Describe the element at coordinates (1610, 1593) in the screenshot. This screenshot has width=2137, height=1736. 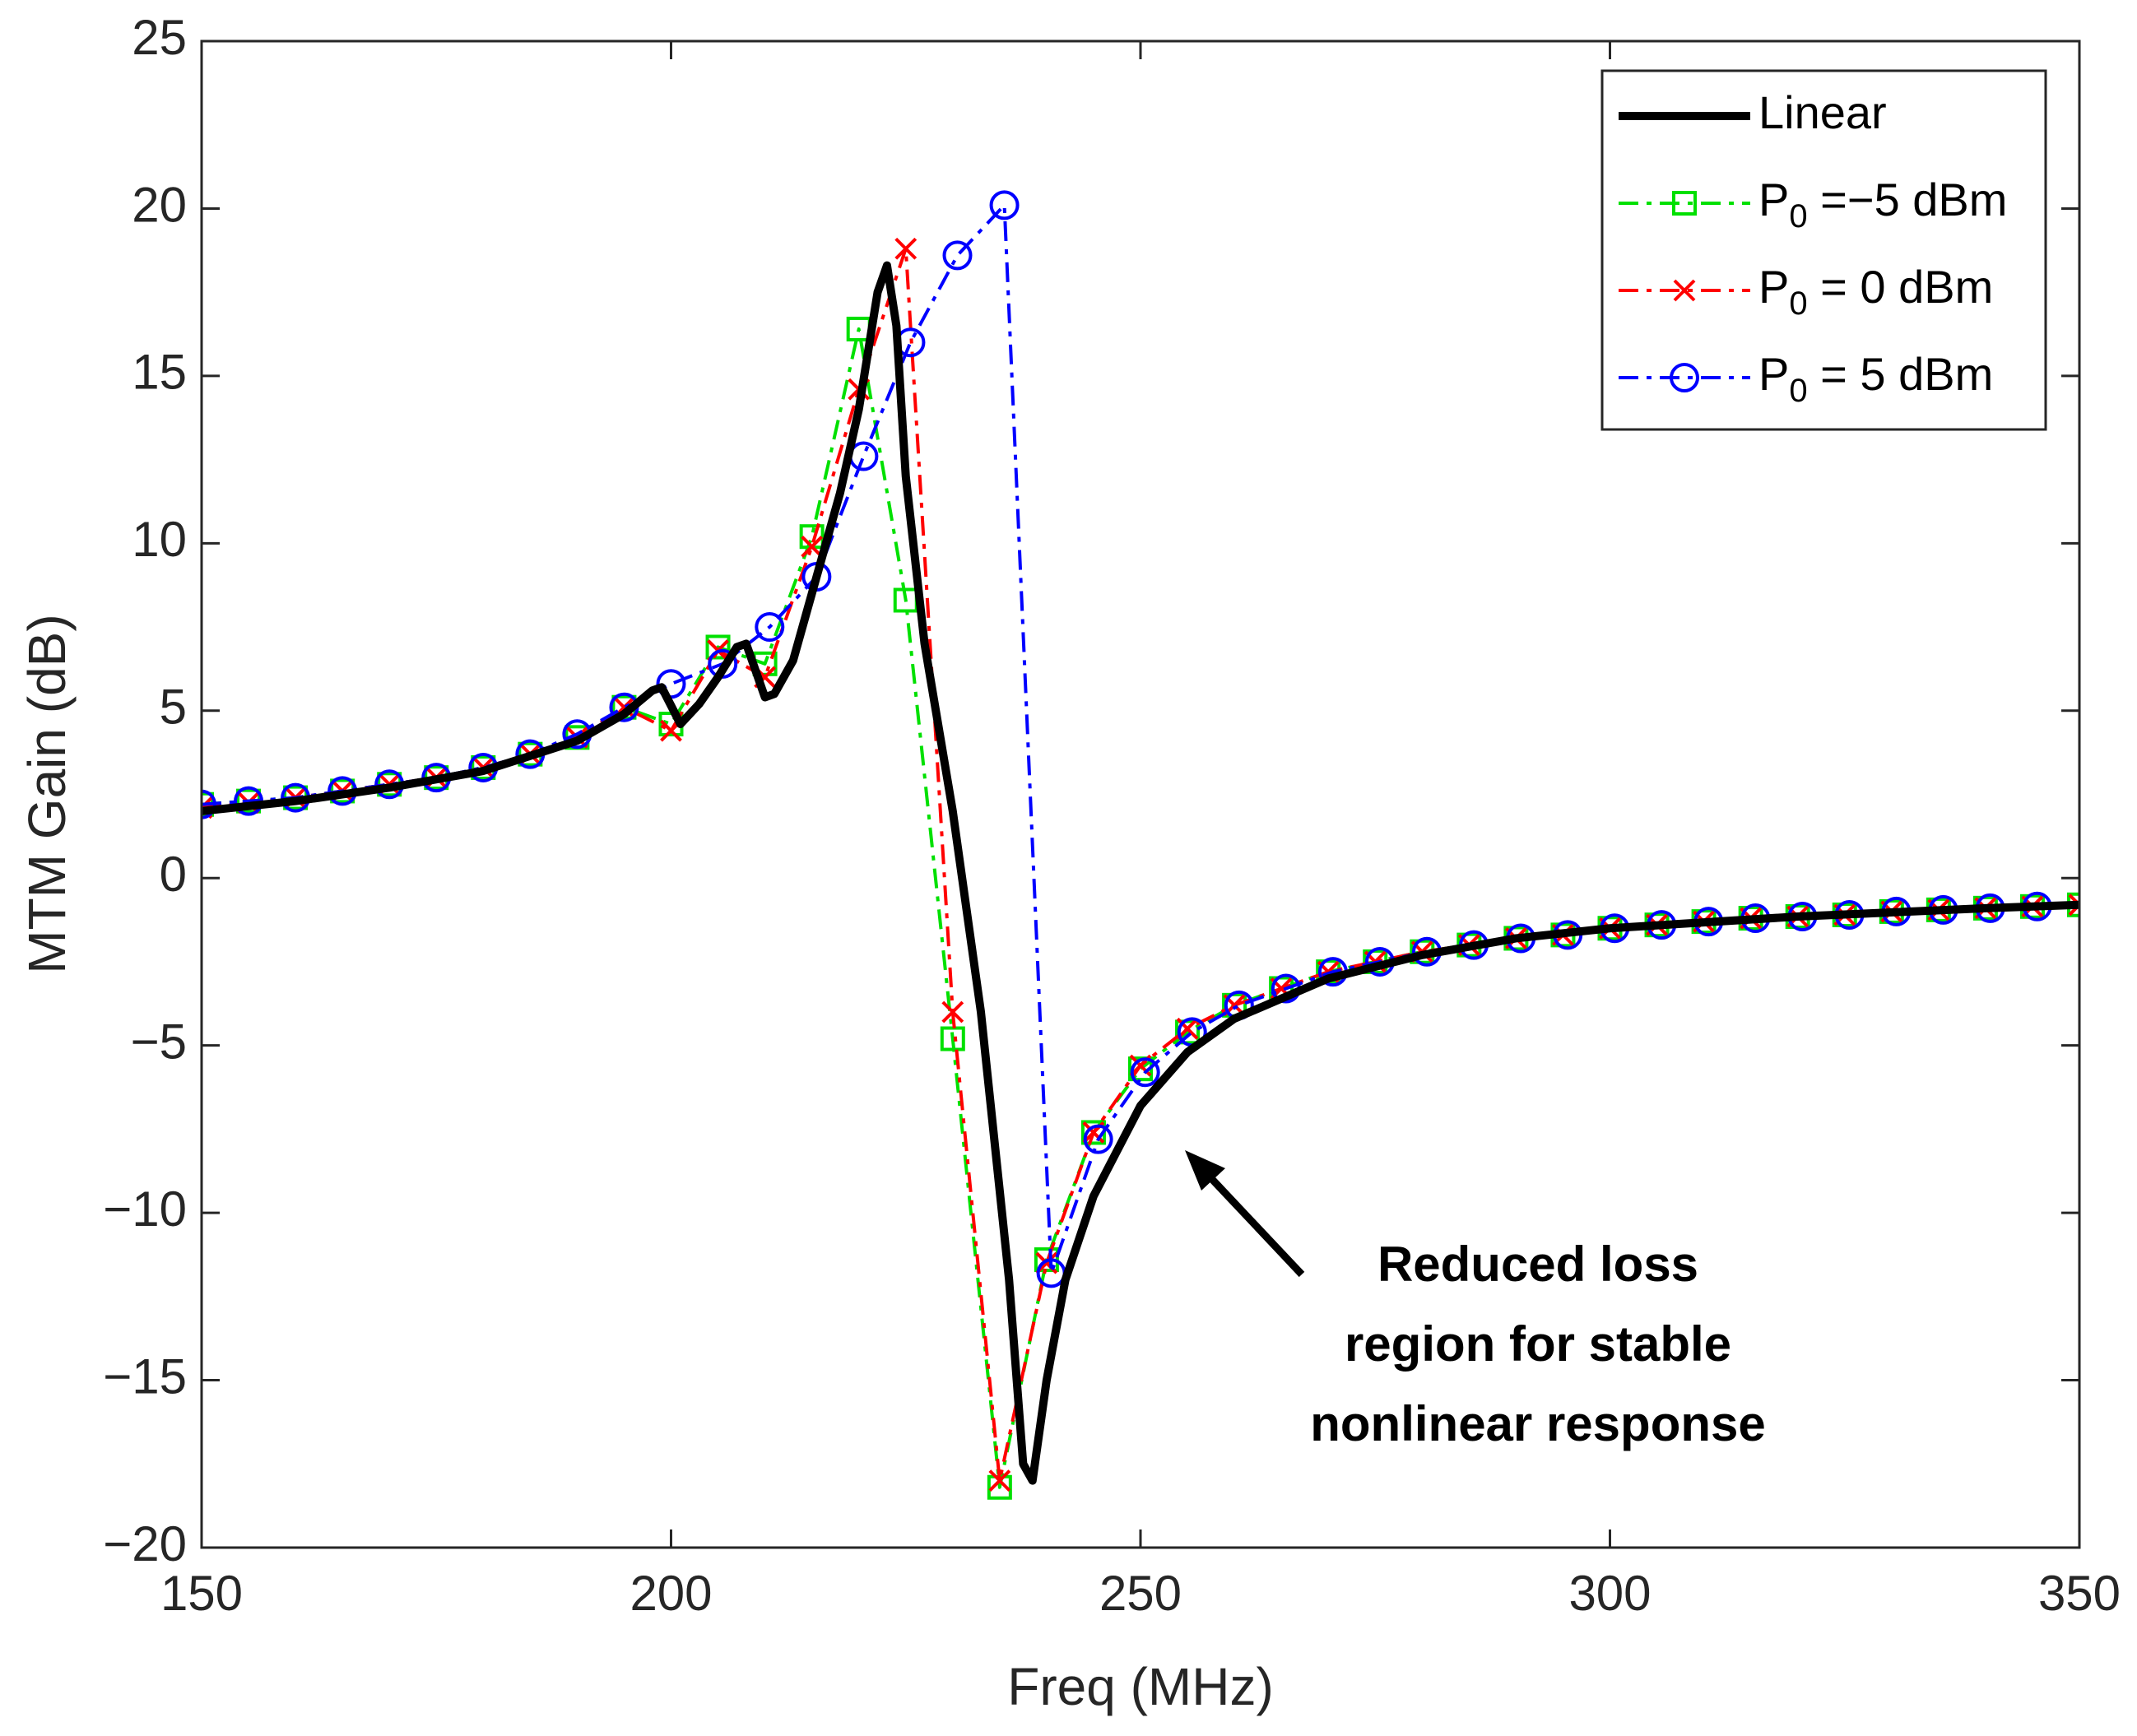
I see `x-tick-label: 300` at that location.